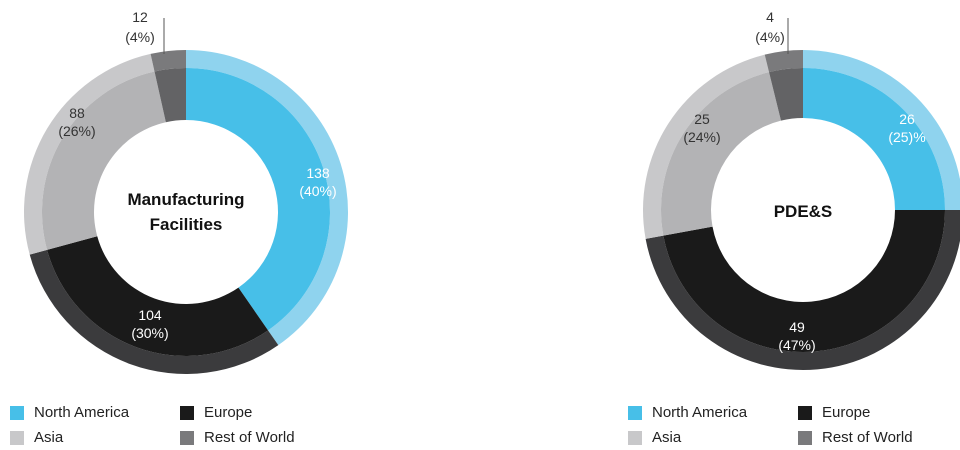 The image size is (960, 450). What do you see at coordinates (907, 119) in the screenshot?
I see `data-label-value: 26` at bounding box center [907, 119].